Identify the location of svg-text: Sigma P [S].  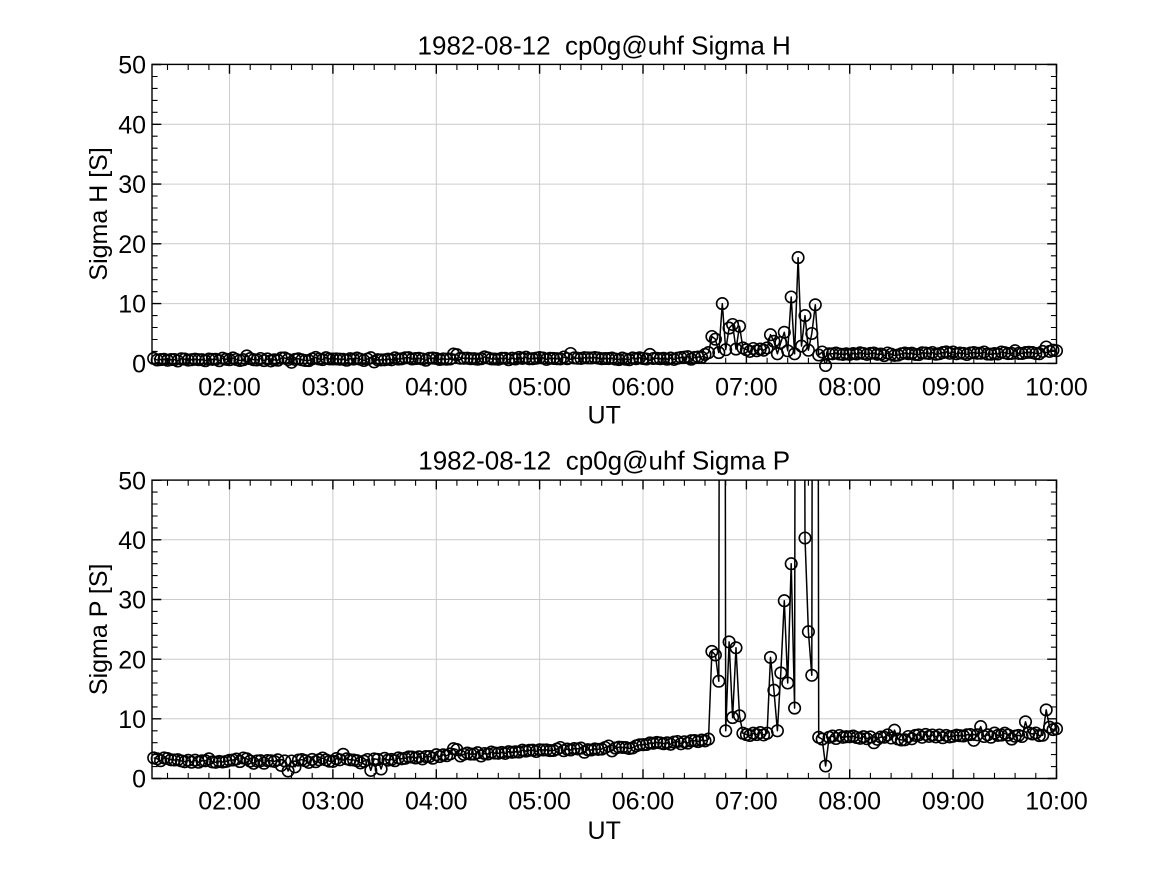
(99, 630).